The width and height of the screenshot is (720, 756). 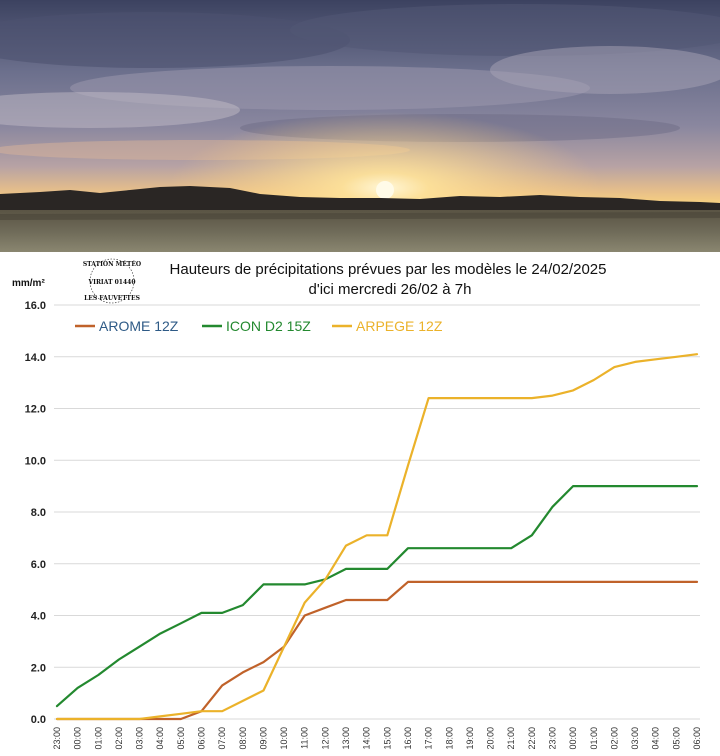 What do you see at coordinates (390, 289) in the screenshot?
I see `chart-title-line-2: d'ici mercredi 26/02 à 7h` at bounding box center [390, 289].